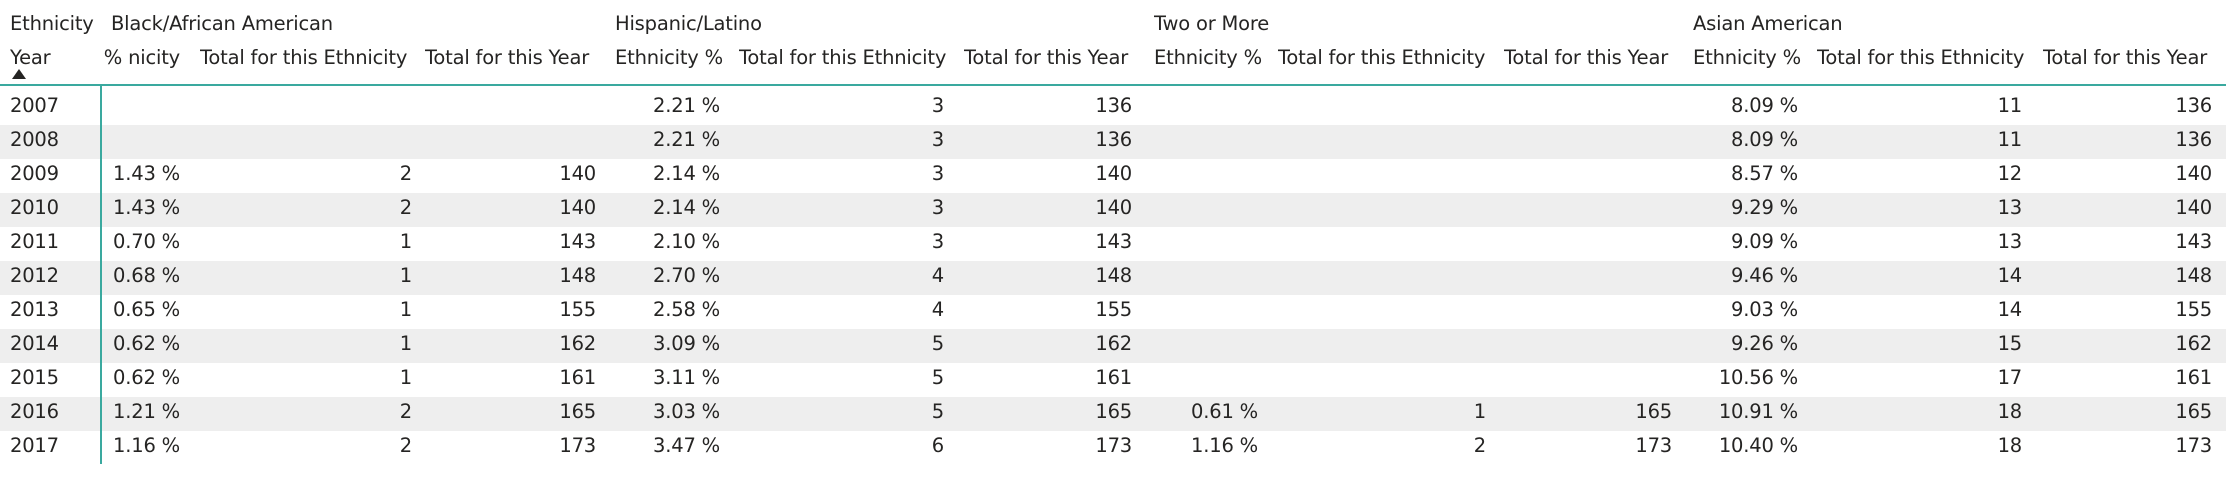 This screenshot has width=2226, height=480. I want to click on group-header: Black/African American, so click(222, 23).